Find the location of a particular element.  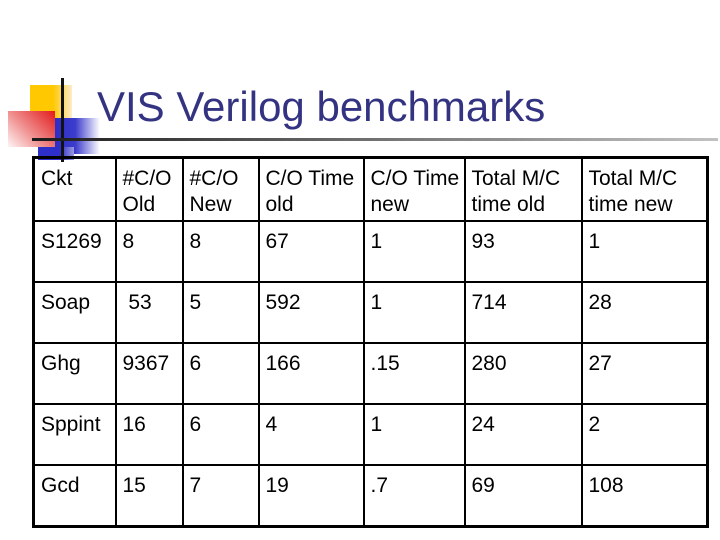

cell-co-new: 7 is located at coordinates (220, 495).